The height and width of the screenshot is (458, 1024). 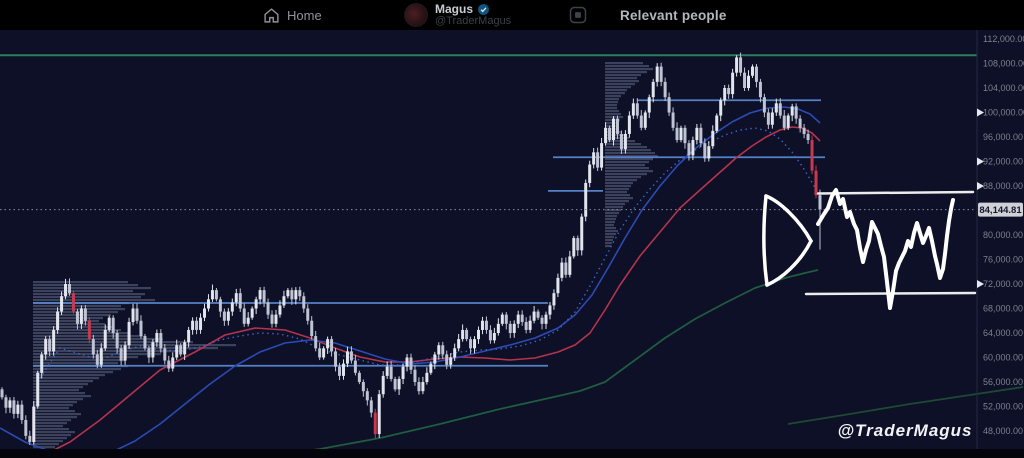 What do you see at coordinates (1003, 39) in the screenshot?
I see `price-tick-label: 112,000.00` at bounding box center [1003, 39].